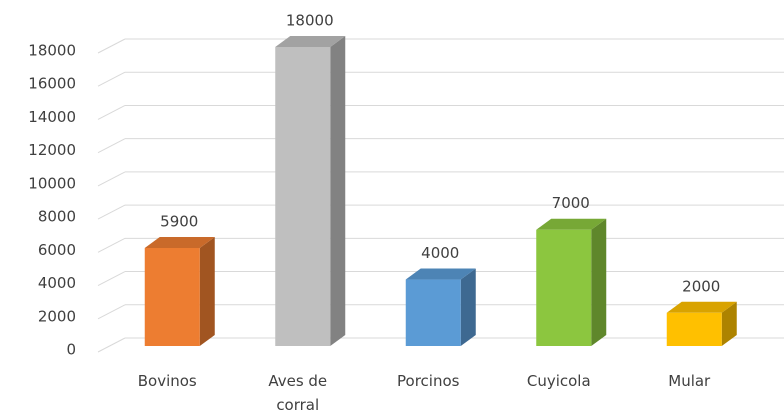 Image resolution: width=784 pixels, height=419 pixels. What do you see at coordinates (689, 381) in the screenshot?
I see `x-tick-label: Mular` at bounding box center [689, 381].